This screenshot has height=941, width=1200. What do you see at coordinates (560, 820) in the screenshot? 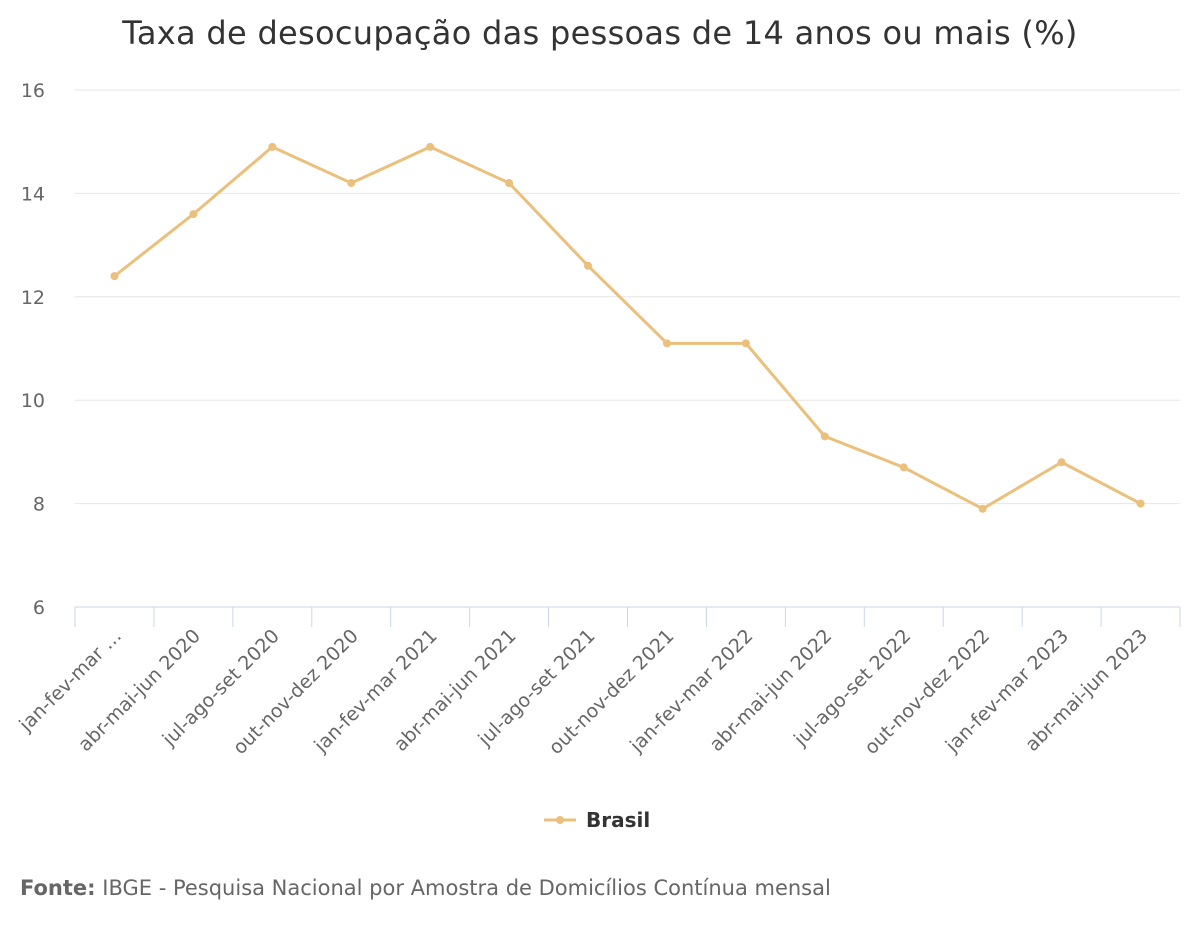
I see `legend-marker-icon` at bounding box center [560, 820].